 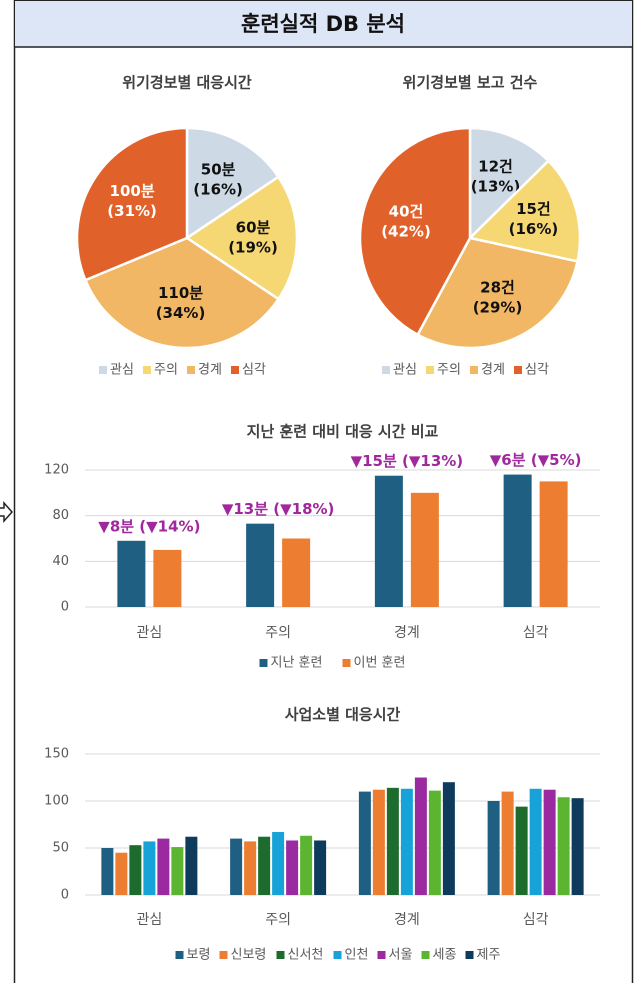 I want to click on legend-label: 서울, so click(x=401, y=955).